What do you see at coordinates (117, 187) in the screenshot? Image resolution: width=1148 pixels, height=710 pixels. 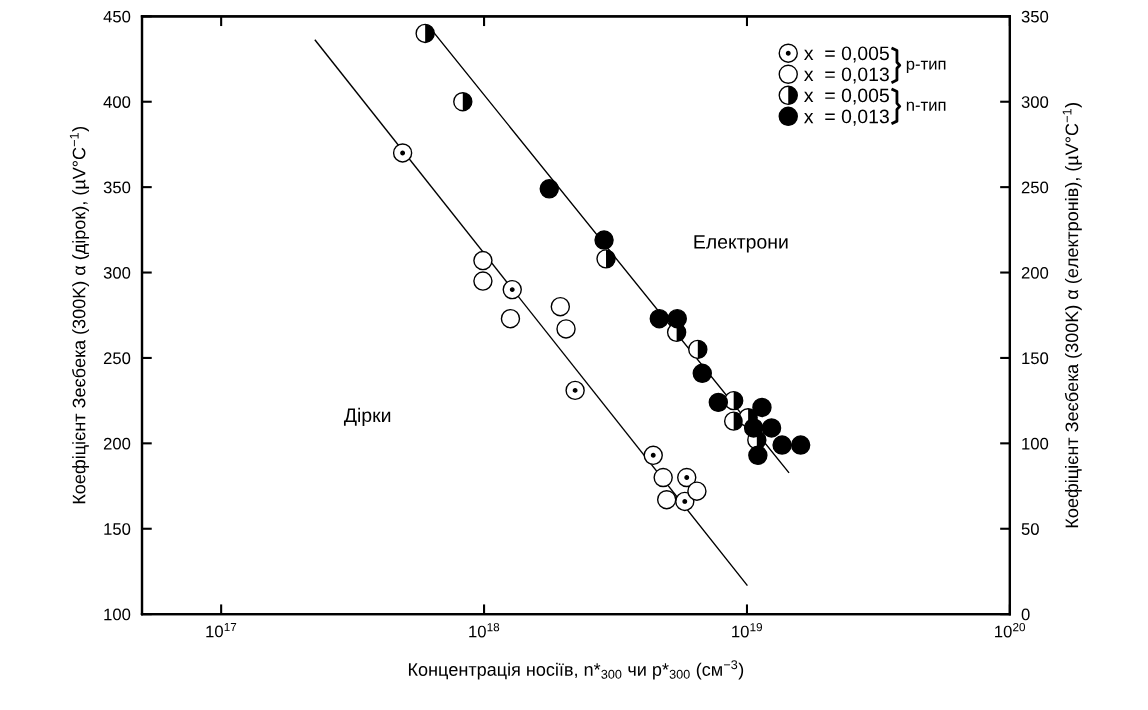 I see `y-tick-label: 350` at bounding box center [117, 187].